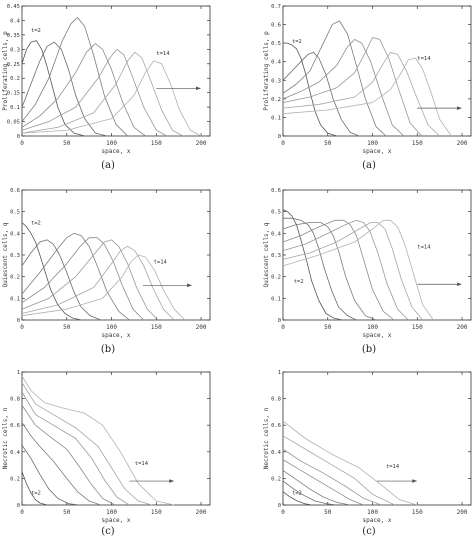 The image size is (474, 540). What do you see at coordinates (369, 349) in the screenshot?
I see `panel-caption: (b)` at bounding box center [369, 349].